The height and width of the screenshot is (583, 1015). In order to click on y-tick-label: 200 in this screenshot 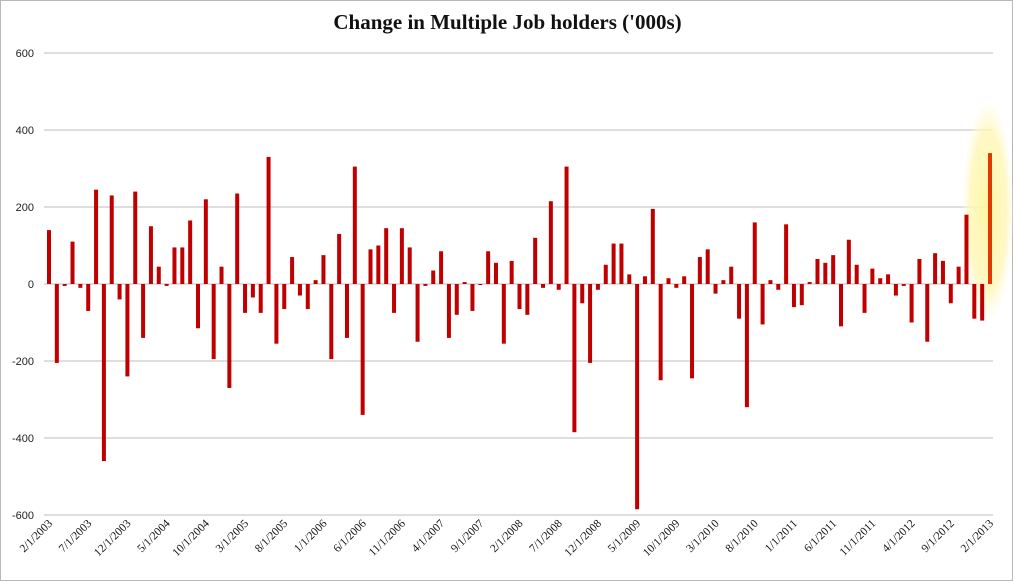, I will do `click(25, 208)`.